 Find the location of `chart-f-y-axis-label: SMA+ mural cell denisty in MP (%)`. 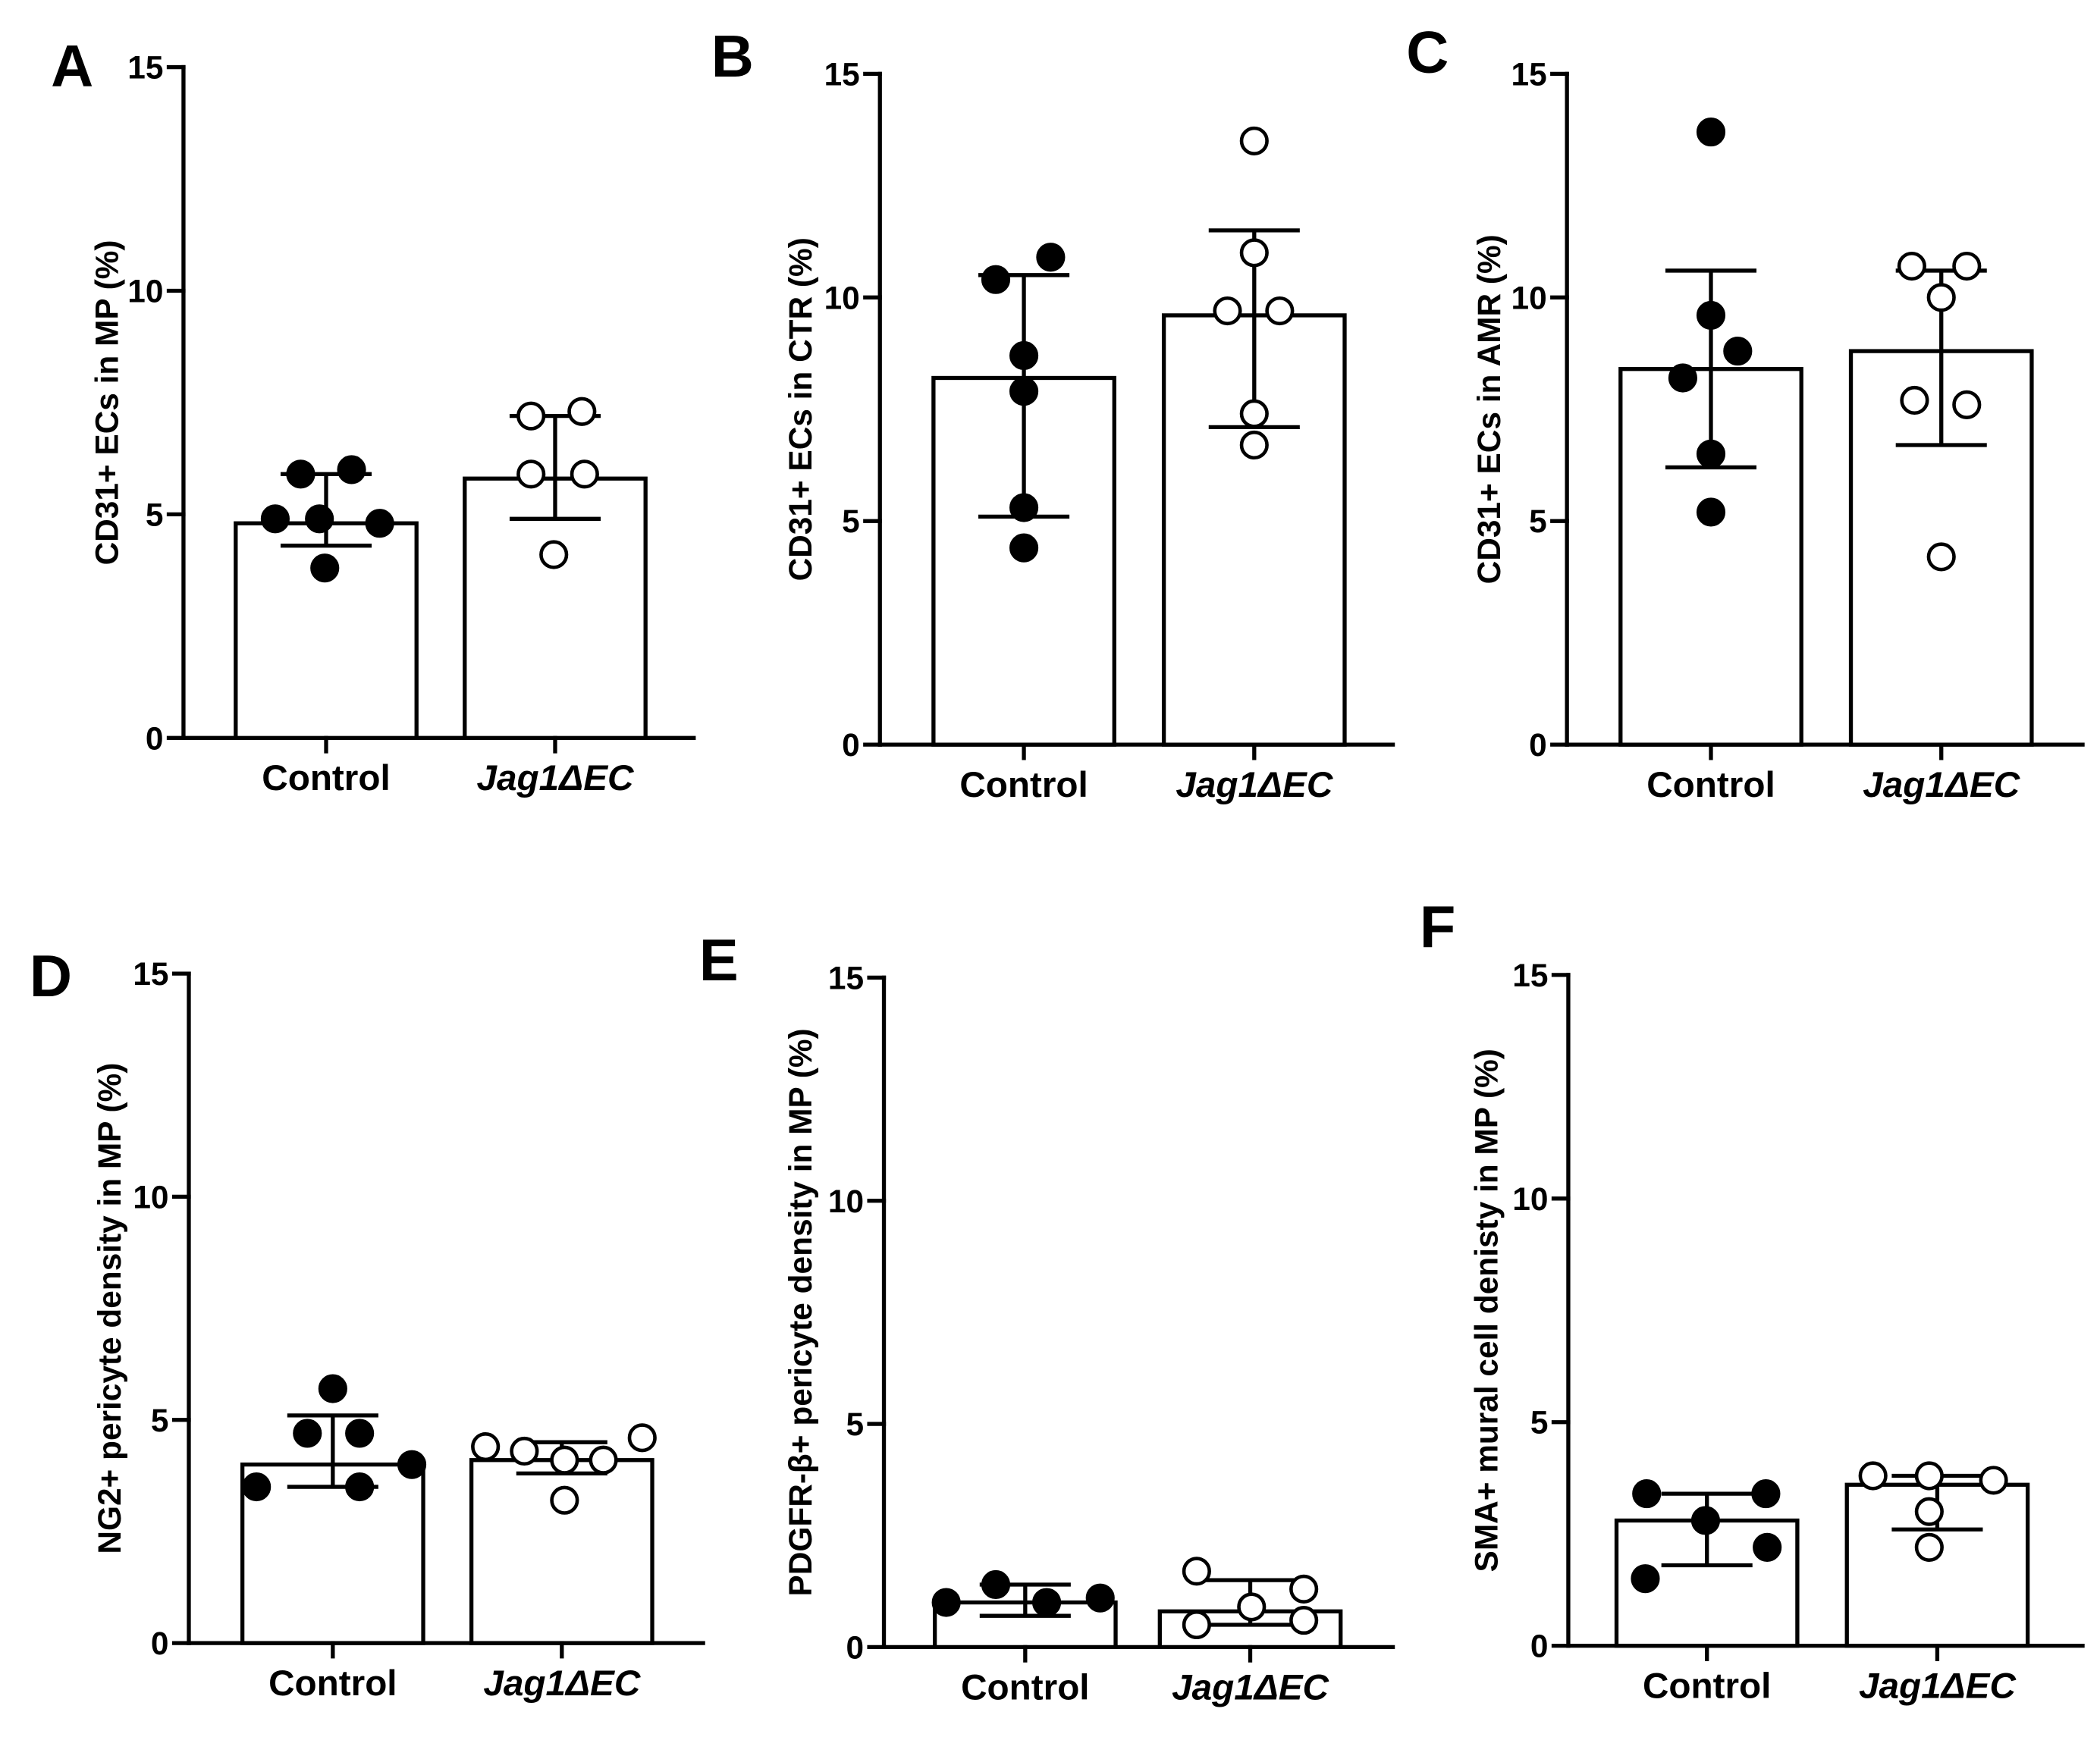

chart-f-y-axis-label: SMA+ mural cell denisty in MP (%) is located at coordinates (1486, 1310).